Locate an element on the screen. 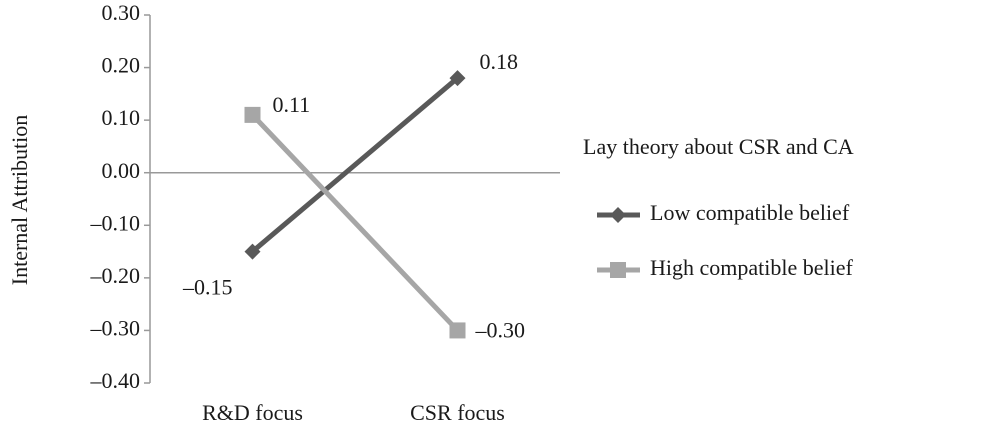 Image resolution: width=1006 pixels, height=434 pixels. y-tick-label: 0.30 is located at coordinates (121, 12).